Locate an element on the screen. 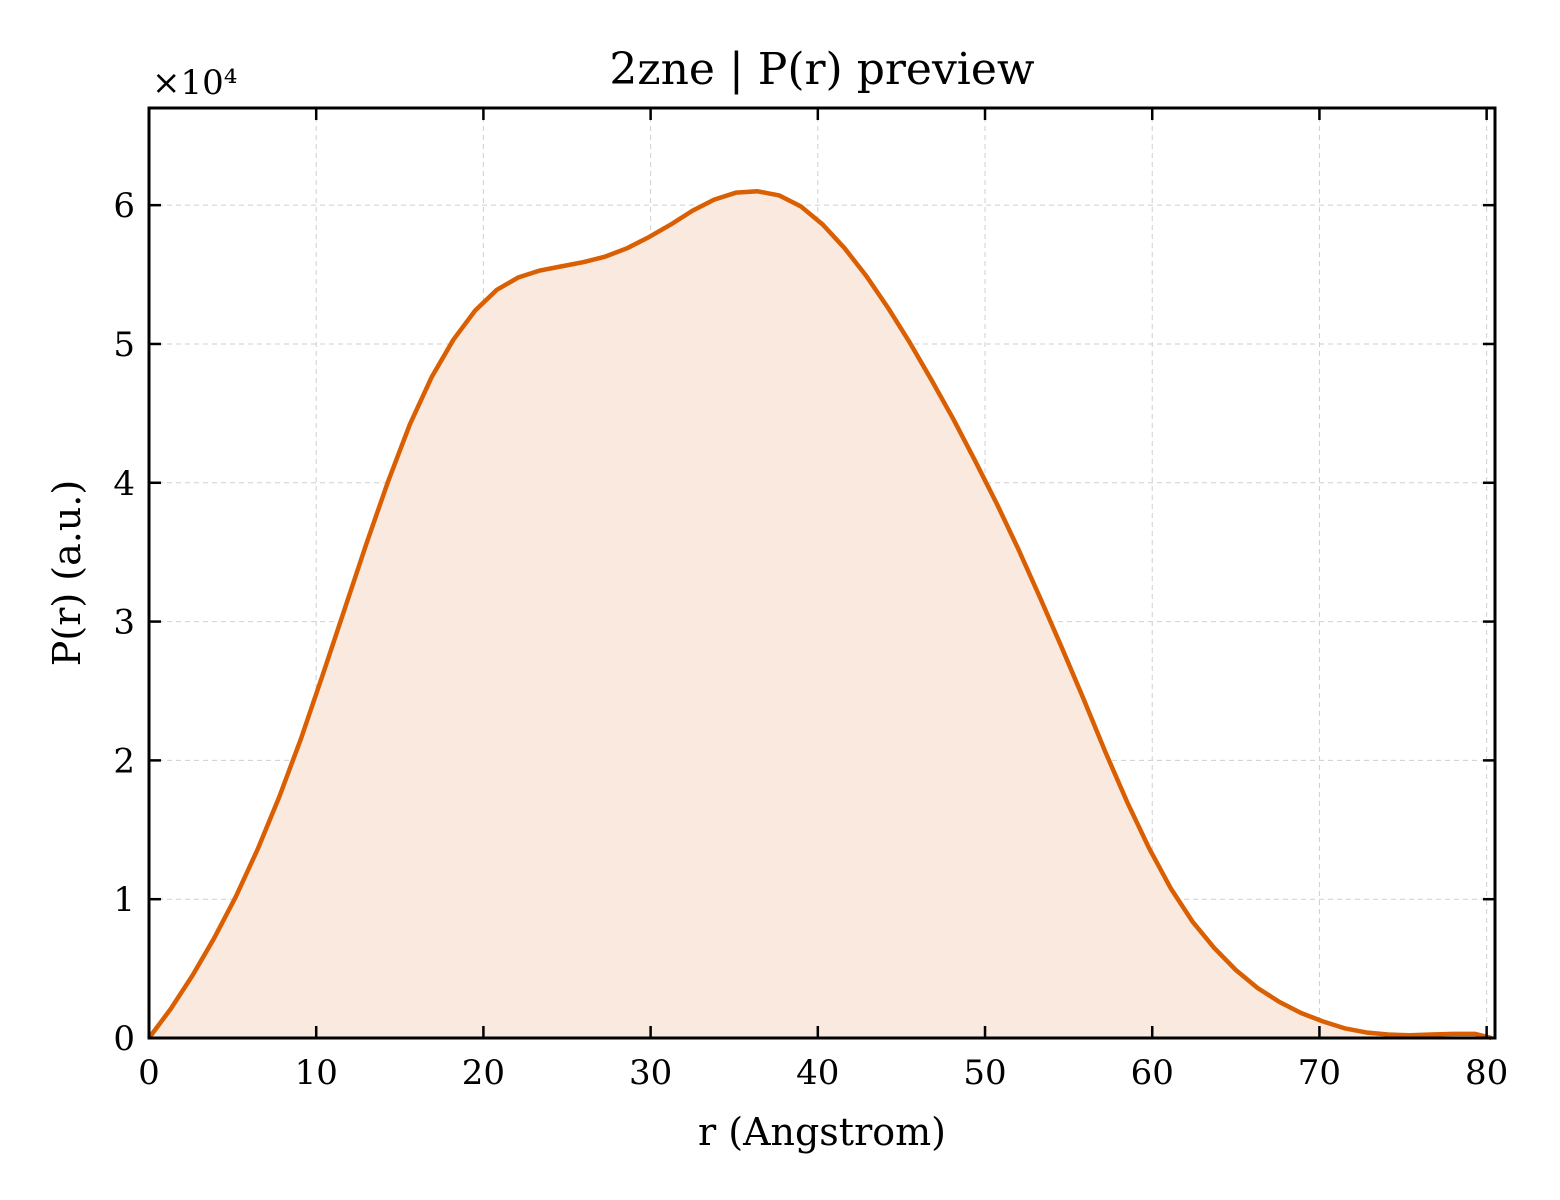 The width and height of the screenshot is (1560, 1200). x-tick-label: 40 is located at coordinates (817, 1073).